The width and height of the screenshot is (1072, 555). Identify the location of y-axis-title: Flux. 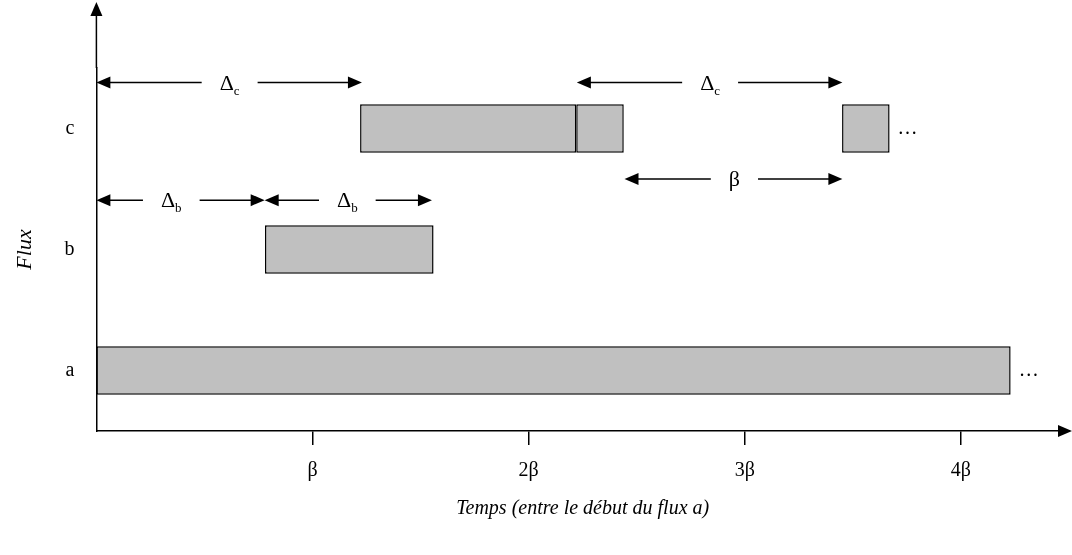
(23, 250).